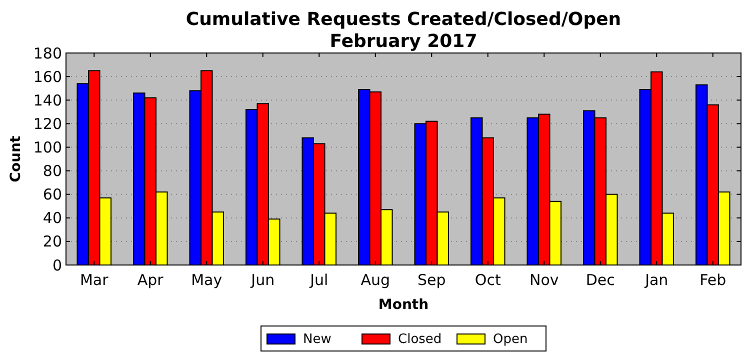 The width and height of the screenshot is (751, 361). What do you see at coordinates (47, 147) in the screenshot?
I see `y-tick-label: 100` at bounding box center [47, 147].